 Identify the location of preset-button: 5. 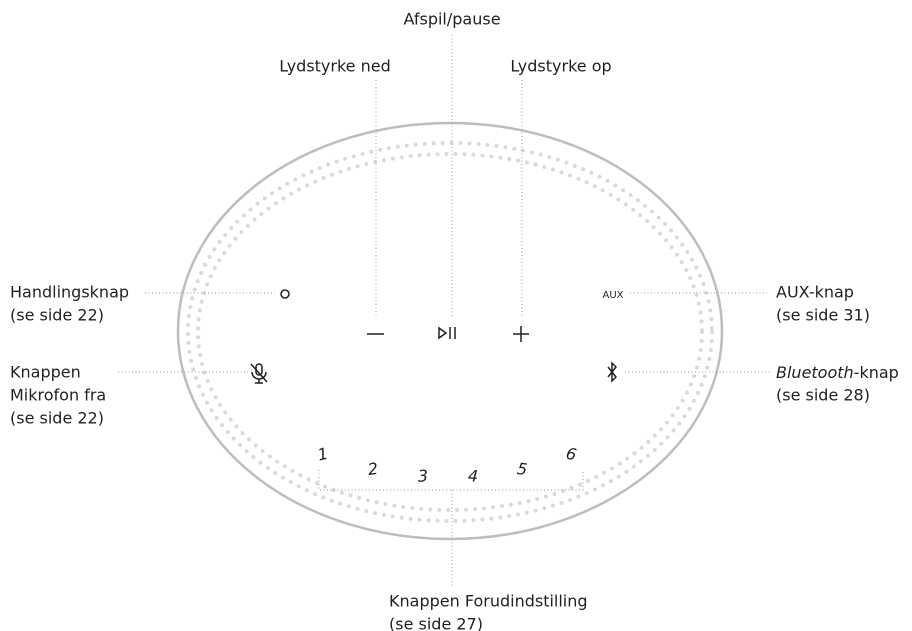
(522, 469).